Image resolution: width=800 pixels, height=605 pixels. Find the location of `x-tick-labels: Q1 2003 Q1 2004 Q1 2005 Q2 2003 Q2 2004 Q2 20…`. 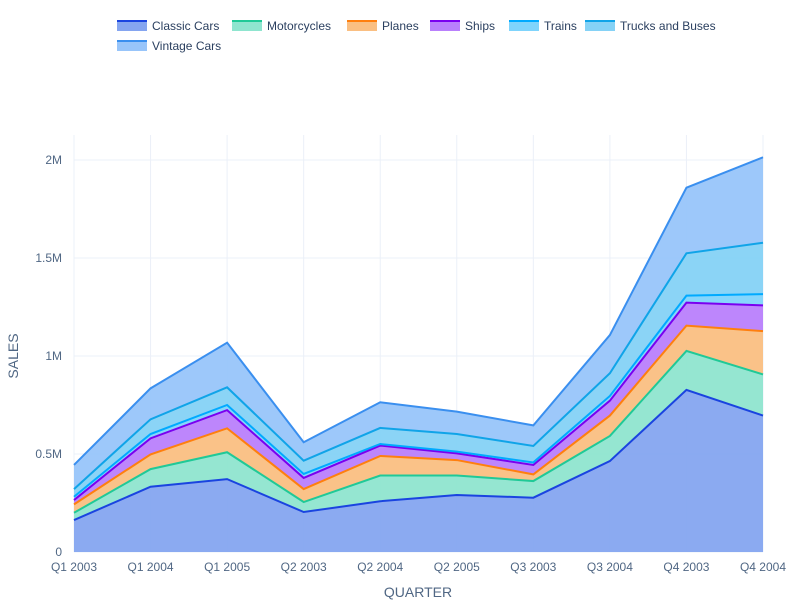

x-tick-labels: Q1 2003 Q1 2004 Q1 2005 Q2 2003 Q2 2004 Q2 20… is located at coordinates (418, 567).